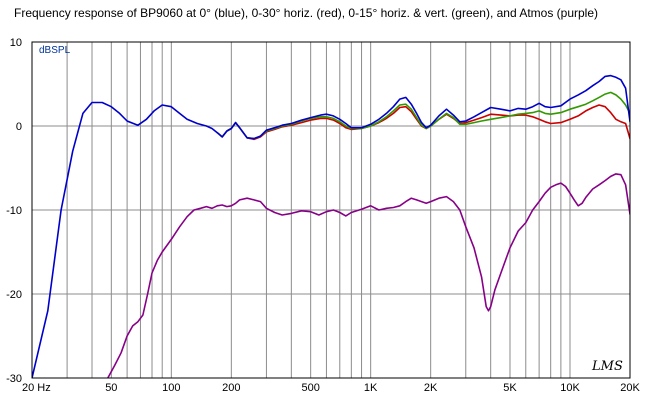 This screenshot has width=650, height=400. Describe the element at coordinates (371, 388) in the screenshot. I see `x-tick-label: 1K` at that location.